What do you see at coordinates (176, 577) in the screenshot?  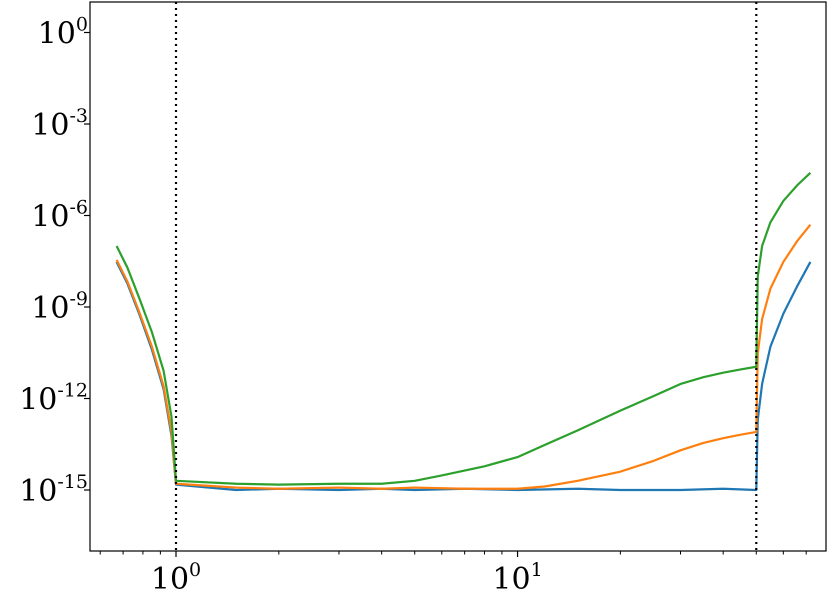 I see `x-tick-label: 100` at bounding box center [176, 577].